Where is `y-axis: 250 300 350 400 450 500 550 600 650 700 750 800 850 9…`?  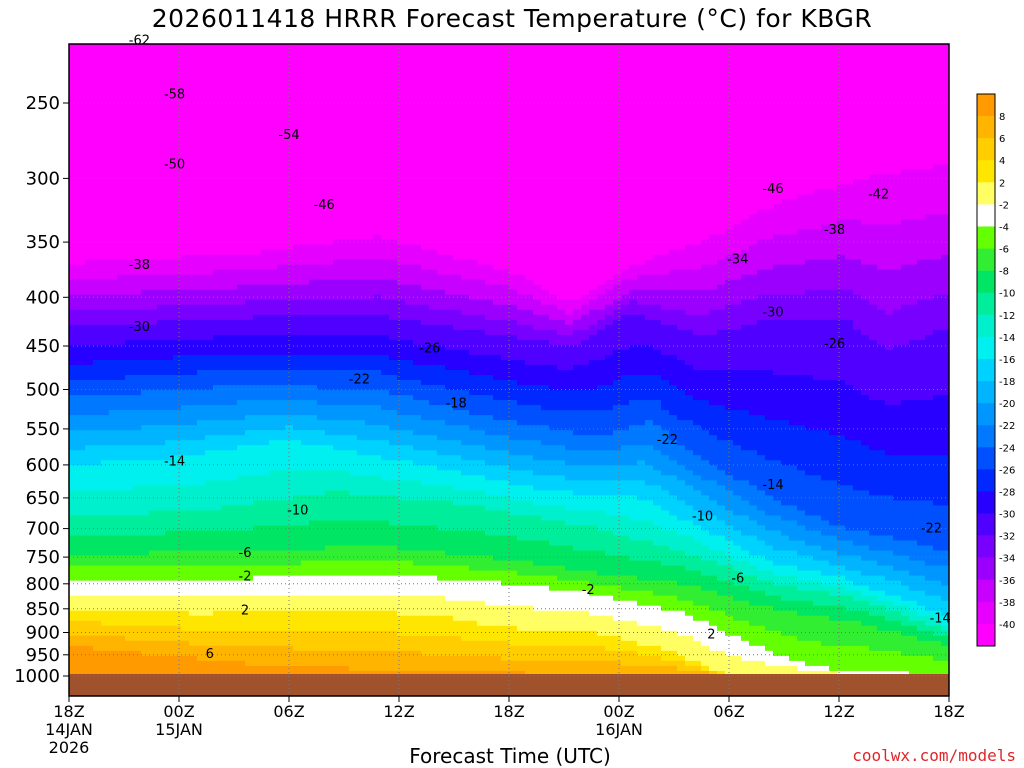
y-axis: 250 300 350 400 450 500 550 600 650 700 750 800 850 9… is located at coordinates (41, 390).